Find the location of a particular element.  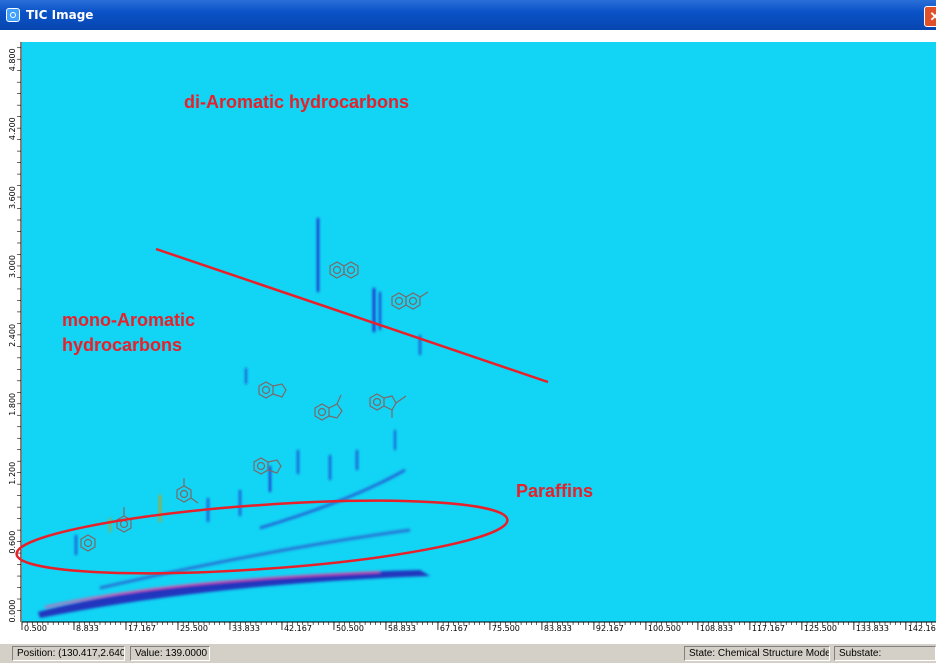

x-tick-label: 58.833 is located at coordinates (402, 628).